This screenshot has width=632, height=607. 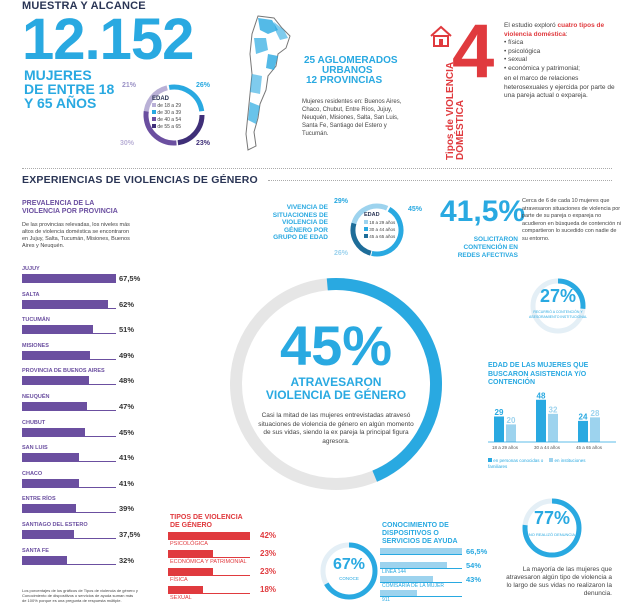 I want to click on edad-group-label: 30 a 44 años, so click(x=547, y=447).